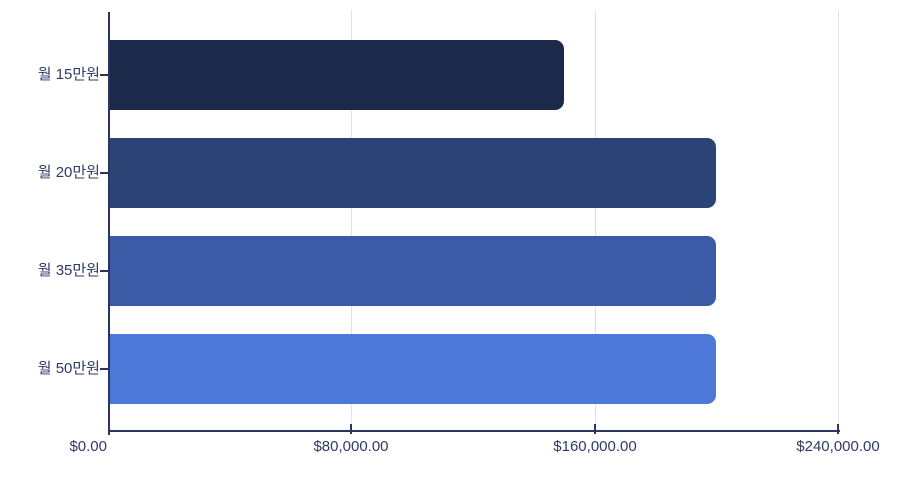 The image size is (916, 481). What do you see at coordinates (413, 173) in the screenshot?
I see `bar-월 20만원` at bounding box center [413, 173].